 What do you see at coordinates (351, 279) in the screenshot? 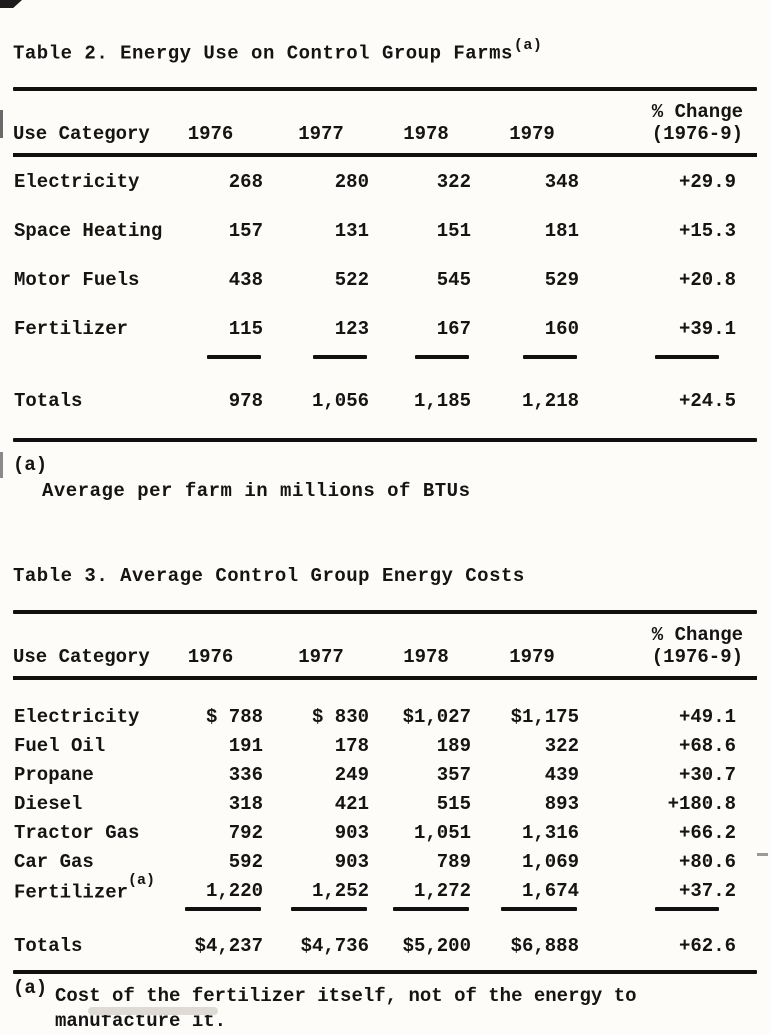
I see `cell-1977: 522` at bounding box center [351, 279].